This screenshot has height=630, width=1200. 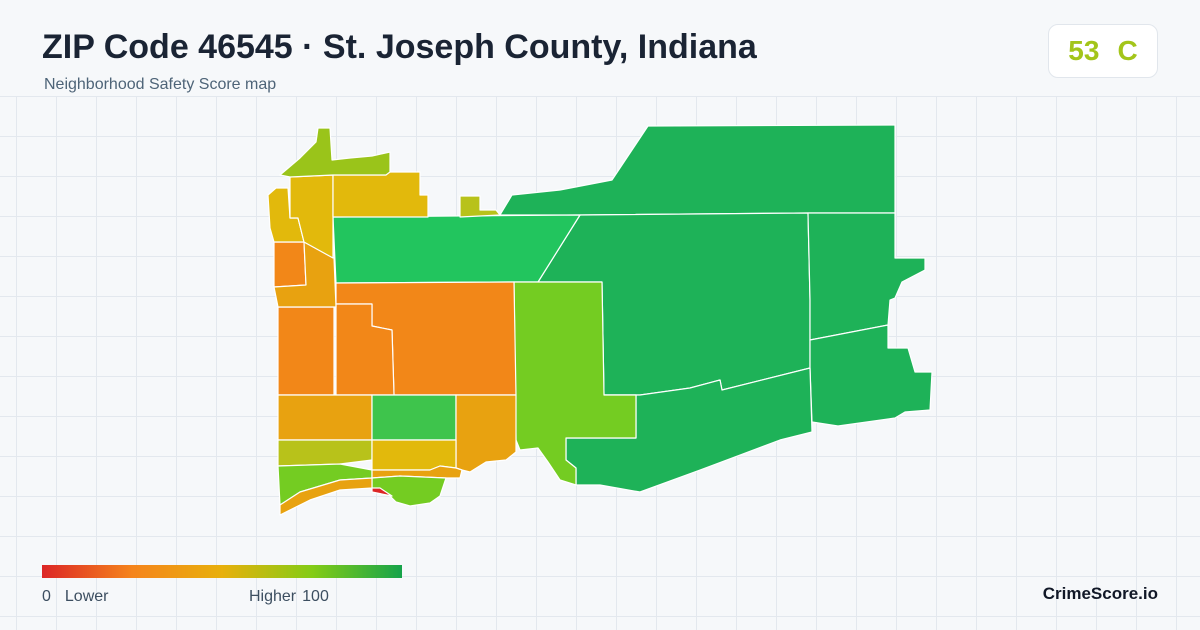 I want to click on legend-max: Higher 100, so click(x=292, y=597).